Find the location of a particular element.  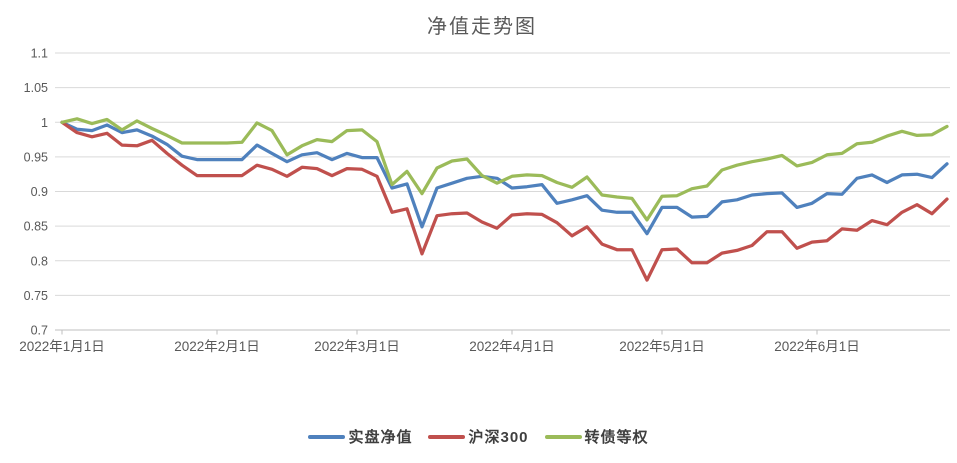

y-tick-label: 0.8 is located at coordinates (39, 261).